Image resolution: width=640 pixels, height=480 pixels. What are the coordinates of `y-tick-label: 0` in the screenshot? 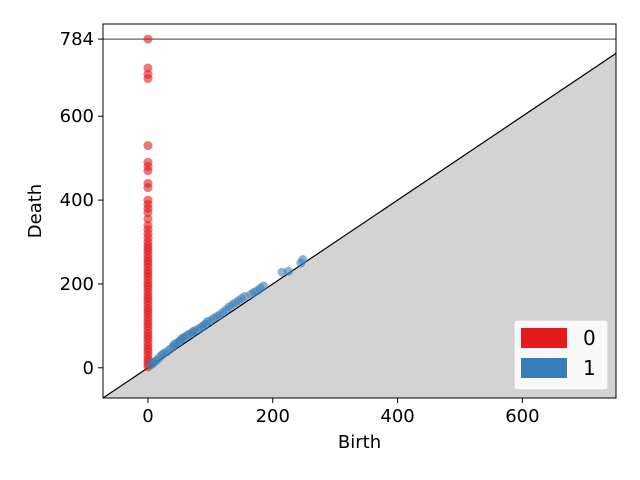 It's located at (88, 368).